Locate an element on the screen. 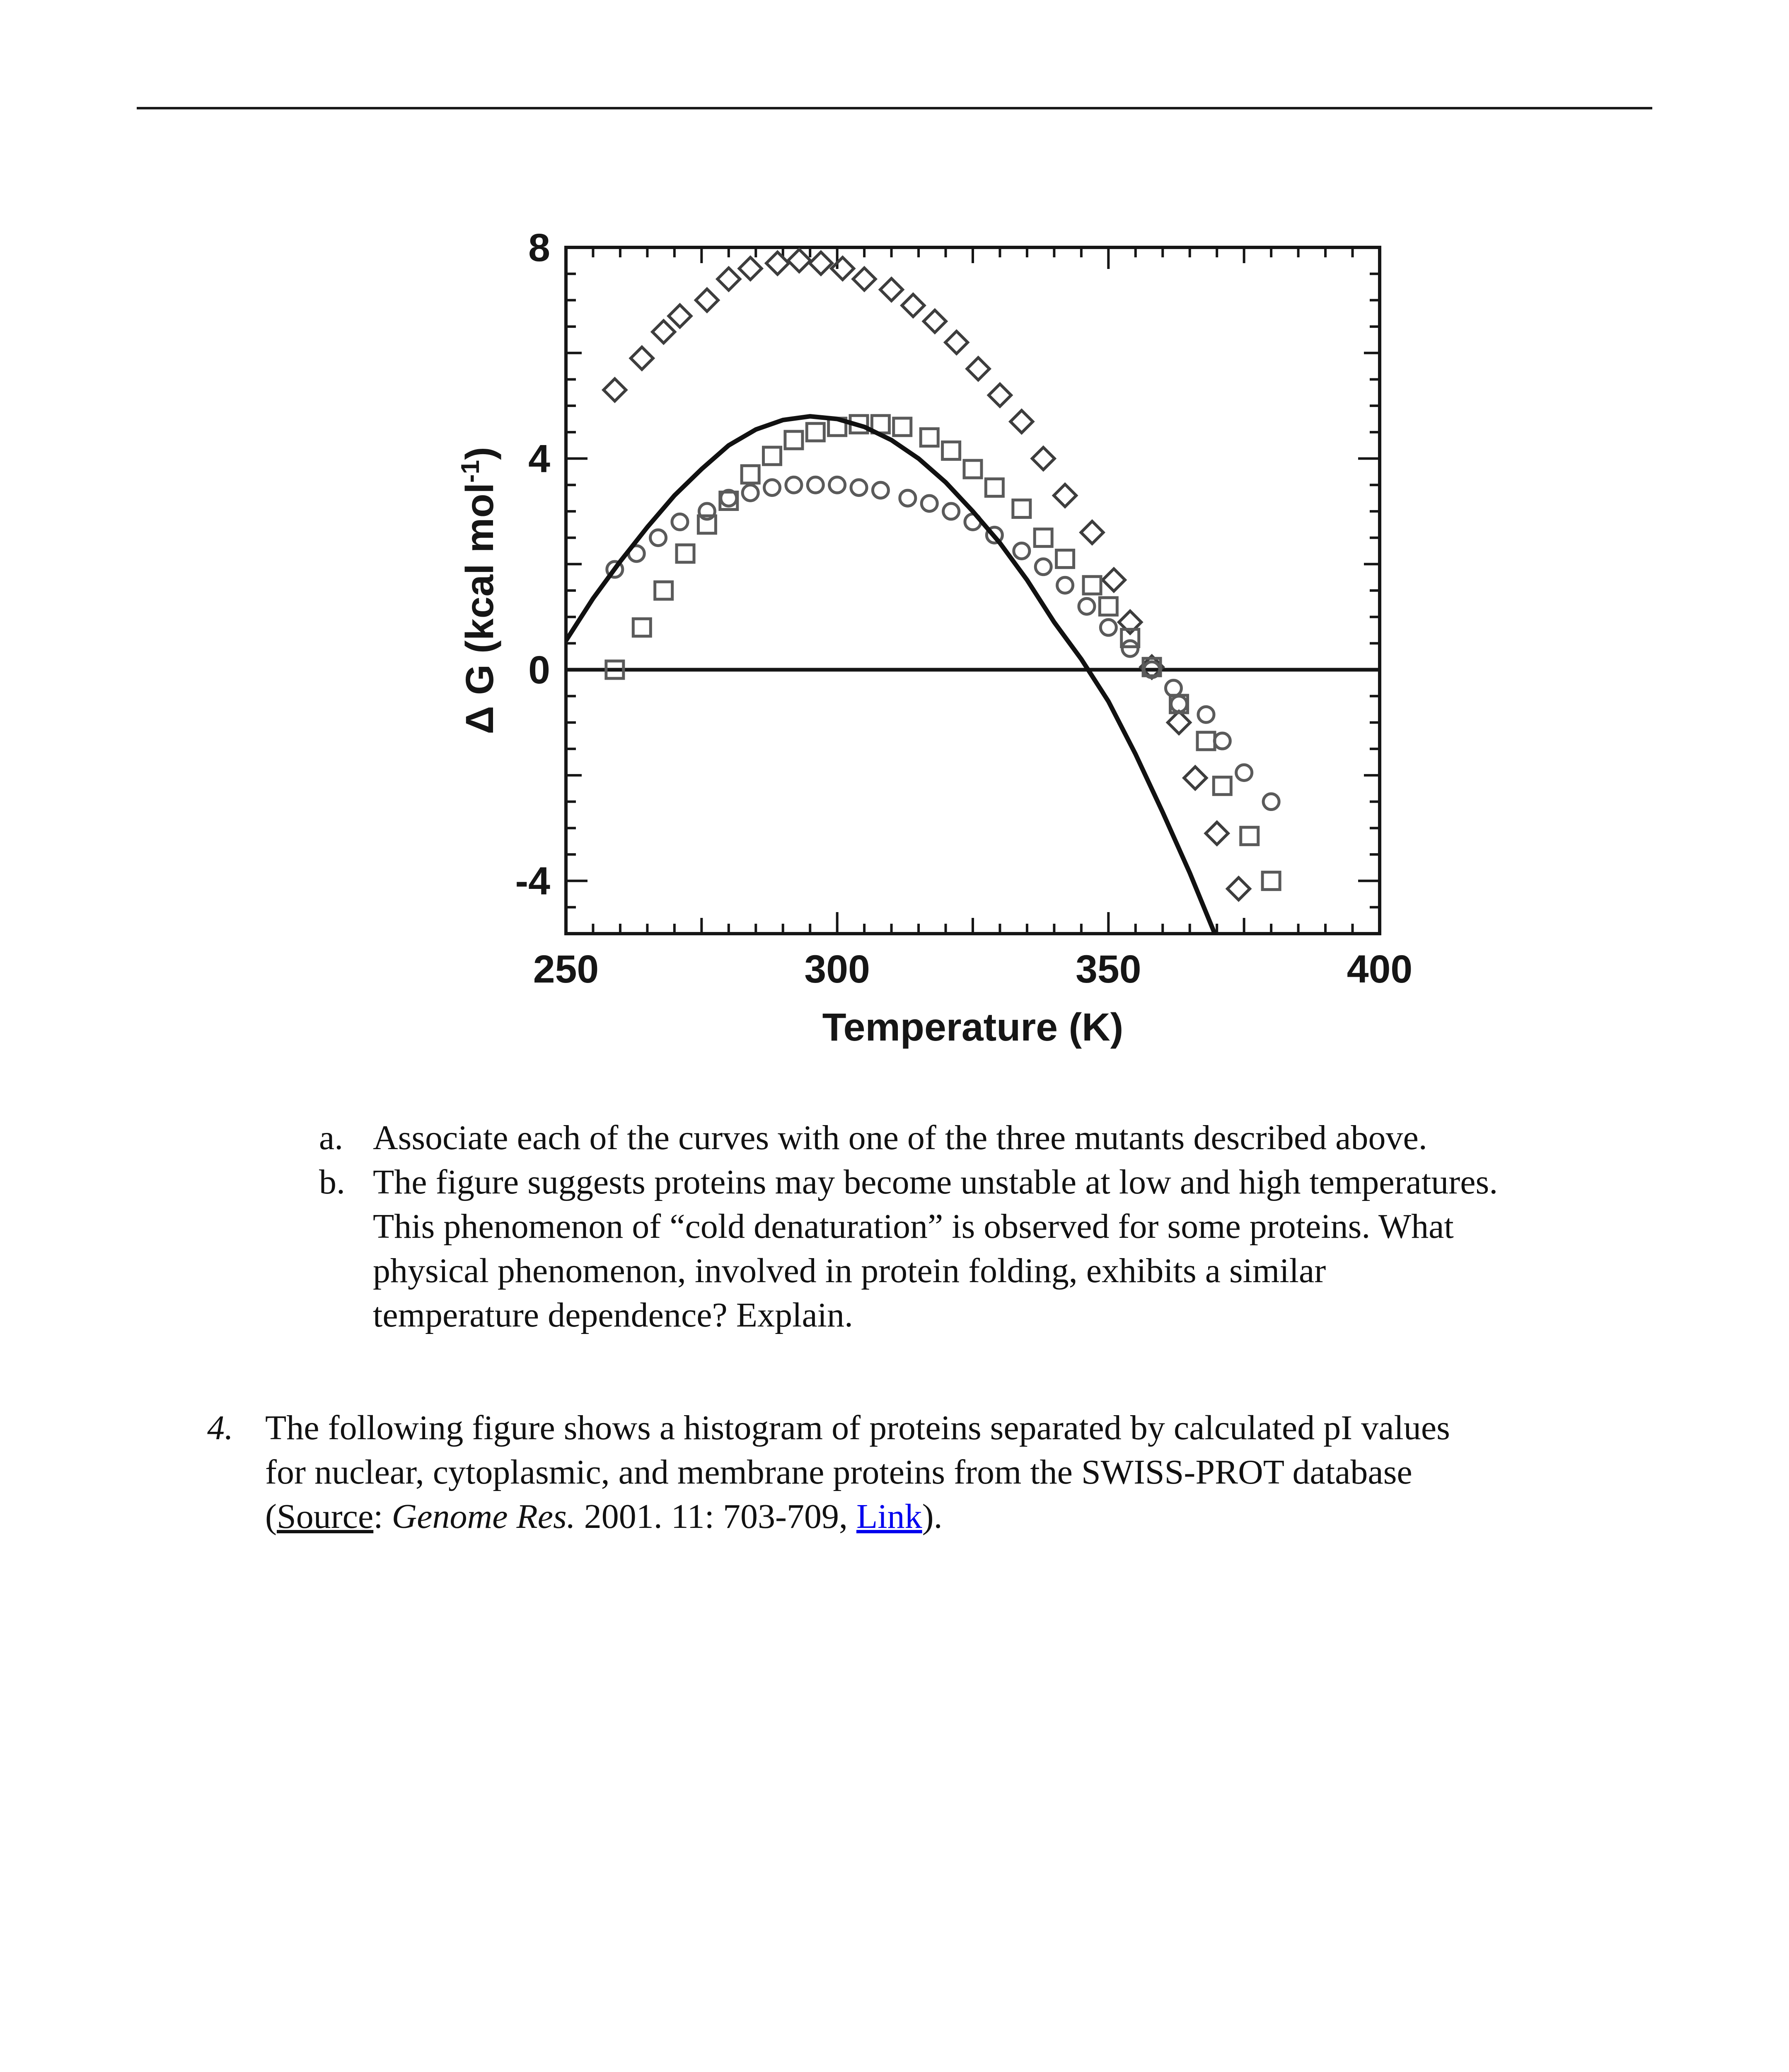  question-a-label: a. is located at coordinates (331, 1137).